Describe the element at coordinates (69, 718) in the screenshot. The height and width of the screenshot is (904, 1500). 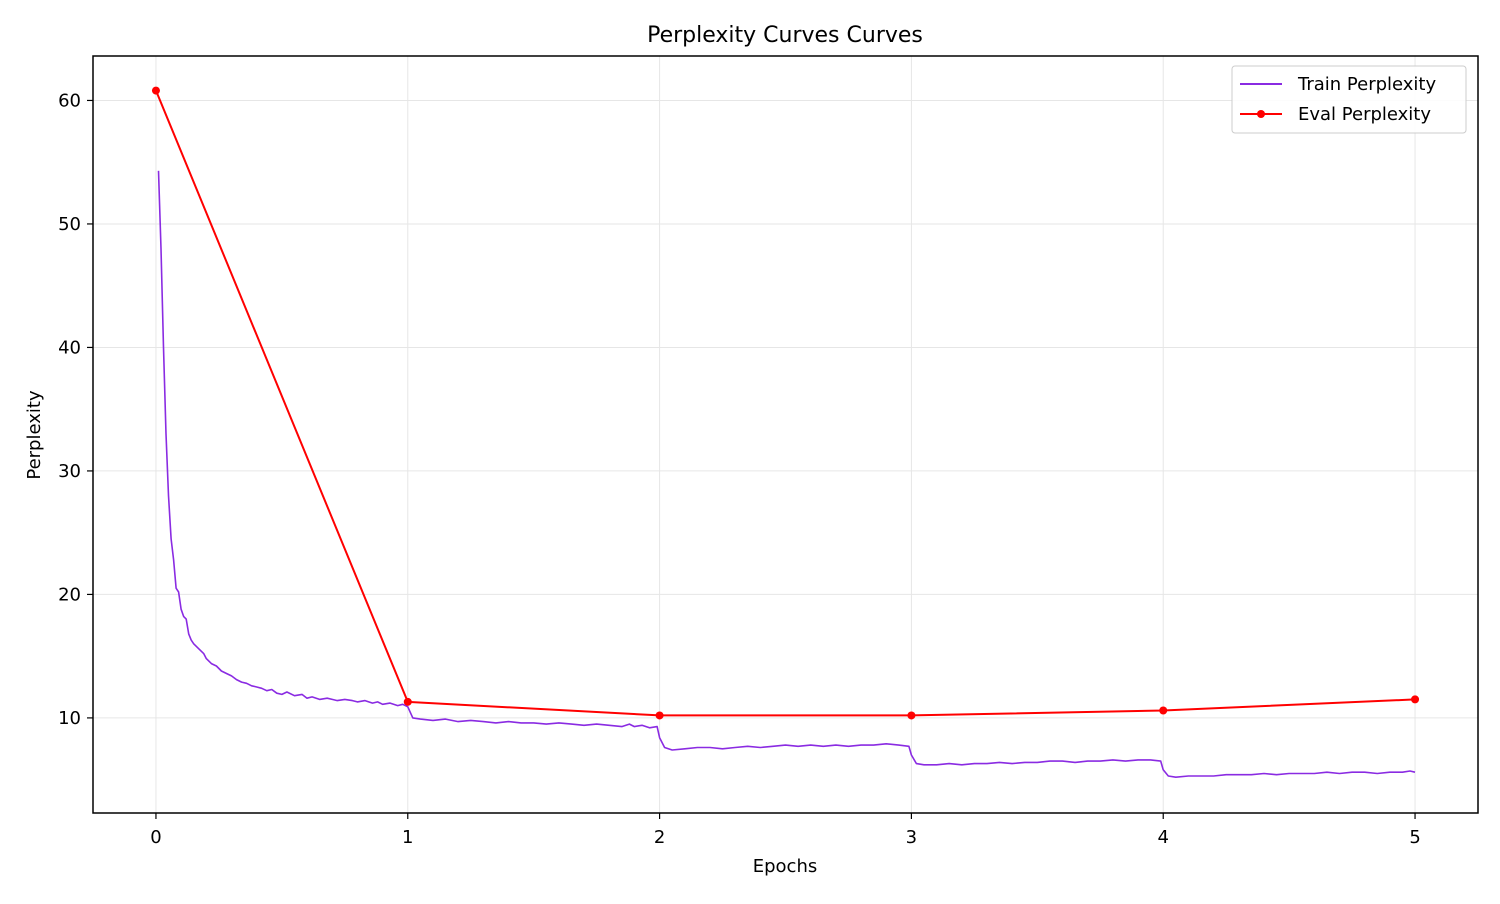
I see `y-tick-label: 10` at that location.